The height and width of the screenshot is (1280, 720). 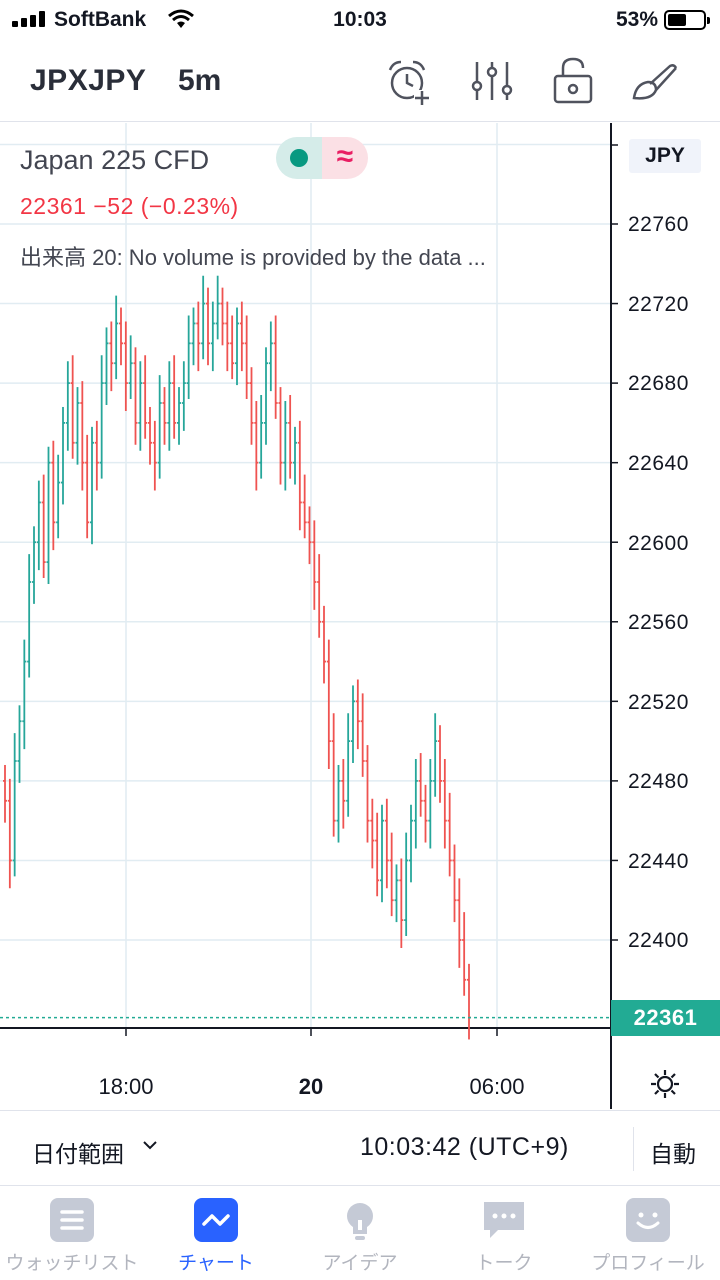 I want to click on tab-profile: プロフィール, so click(x=648, y=1234).